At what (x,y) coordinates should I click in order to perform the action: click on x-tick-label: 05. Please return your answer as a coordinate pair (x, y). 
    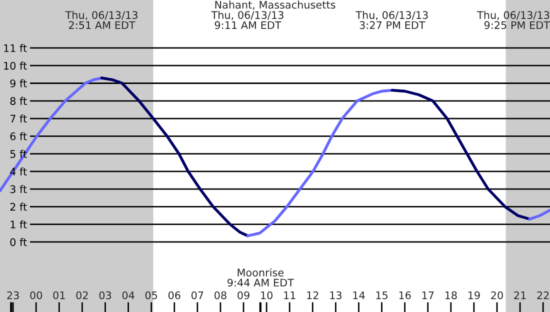
    Looking at the image, I should click on (151, 295).